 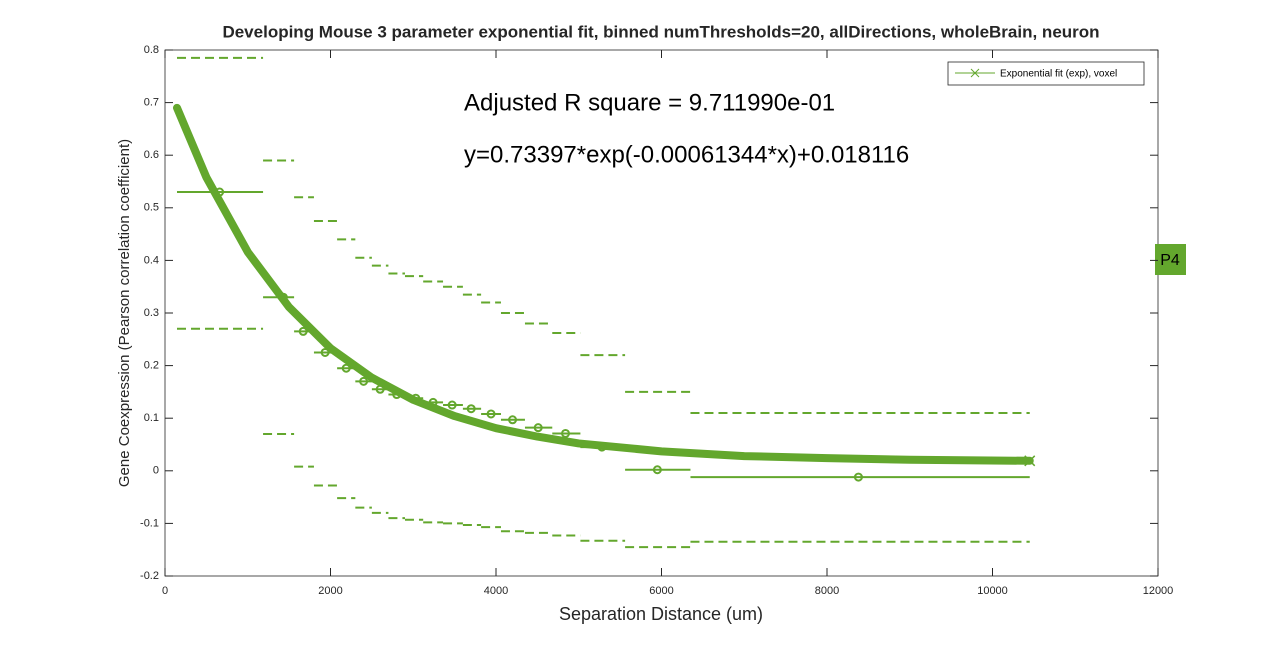 I want to click on x-tick-label: 4000, so click(x=496, y=591).